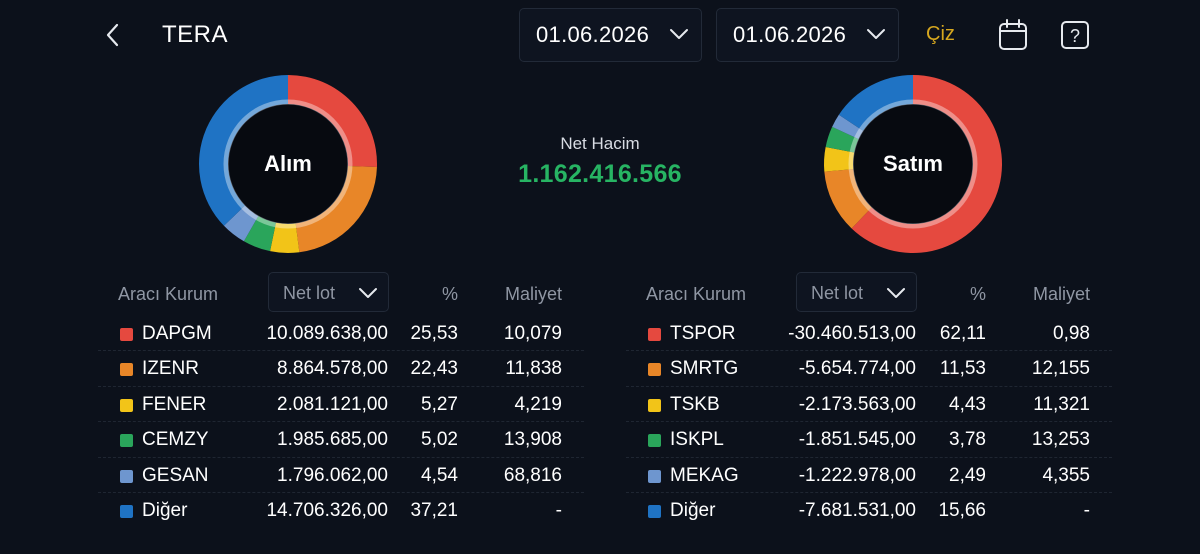 Image resolution: width=1200 pixels, height=554 pixels. What do you see at coordinates (962, 369) in the screenshot?
I see `percent-value: 11,53` at bounding box center [962, 369].